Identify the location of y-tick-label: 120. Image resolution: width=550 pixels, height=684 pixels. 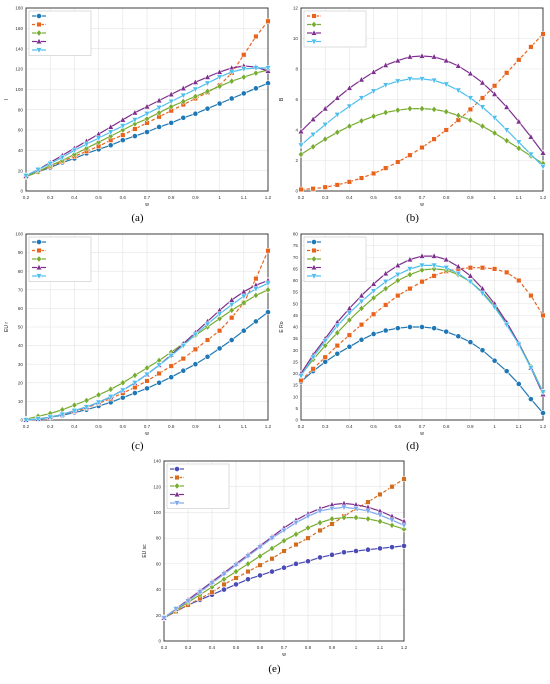
(19, 69).